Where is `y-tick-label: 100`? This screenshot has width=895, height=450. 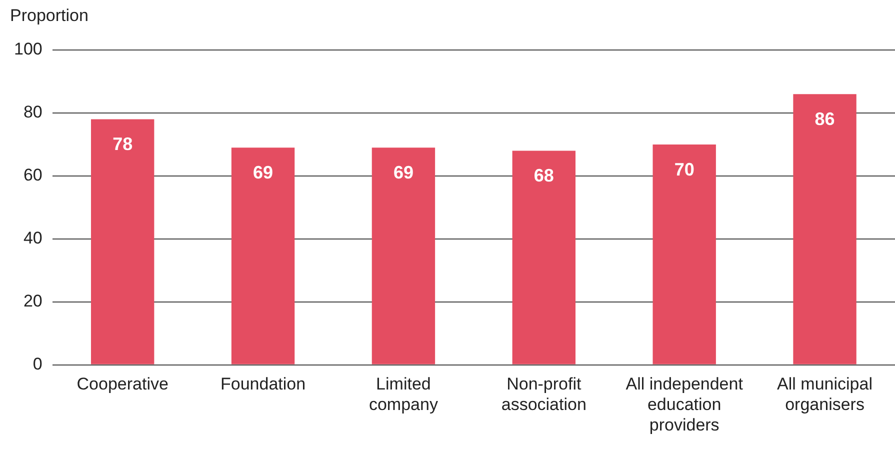
y-tick-label: 100 is located at coordinates (28, 49).